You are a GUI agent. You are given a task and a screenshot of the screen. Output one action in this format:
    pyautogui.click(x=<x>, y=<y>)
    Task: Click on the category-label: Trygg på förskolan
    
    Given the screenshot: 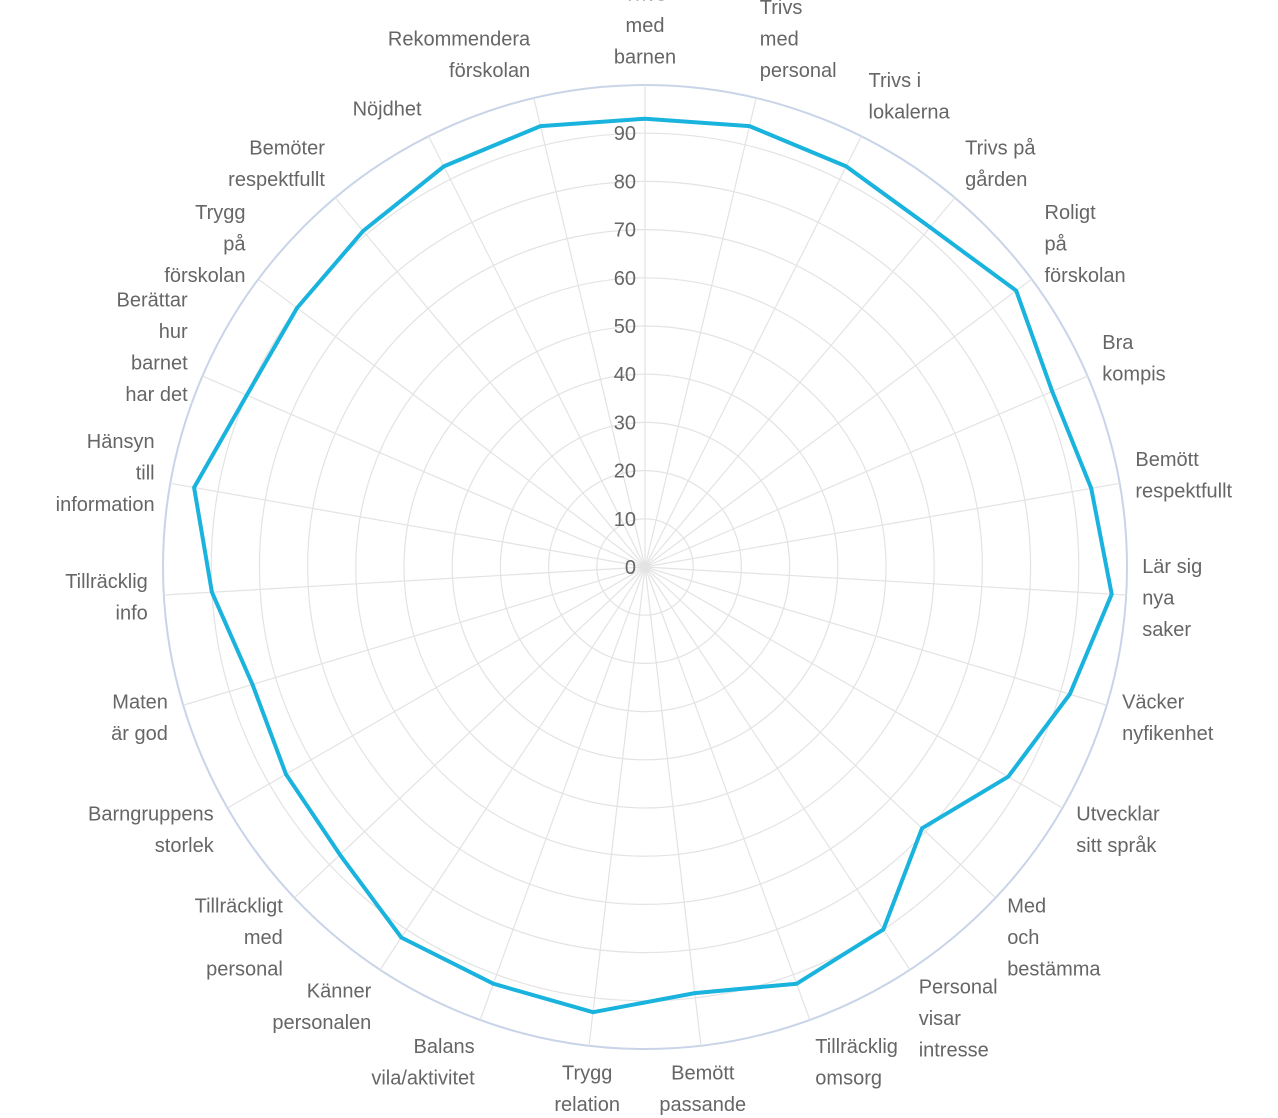 What is the action you would take?
    pyautogui.click(x=205, y=244)
    